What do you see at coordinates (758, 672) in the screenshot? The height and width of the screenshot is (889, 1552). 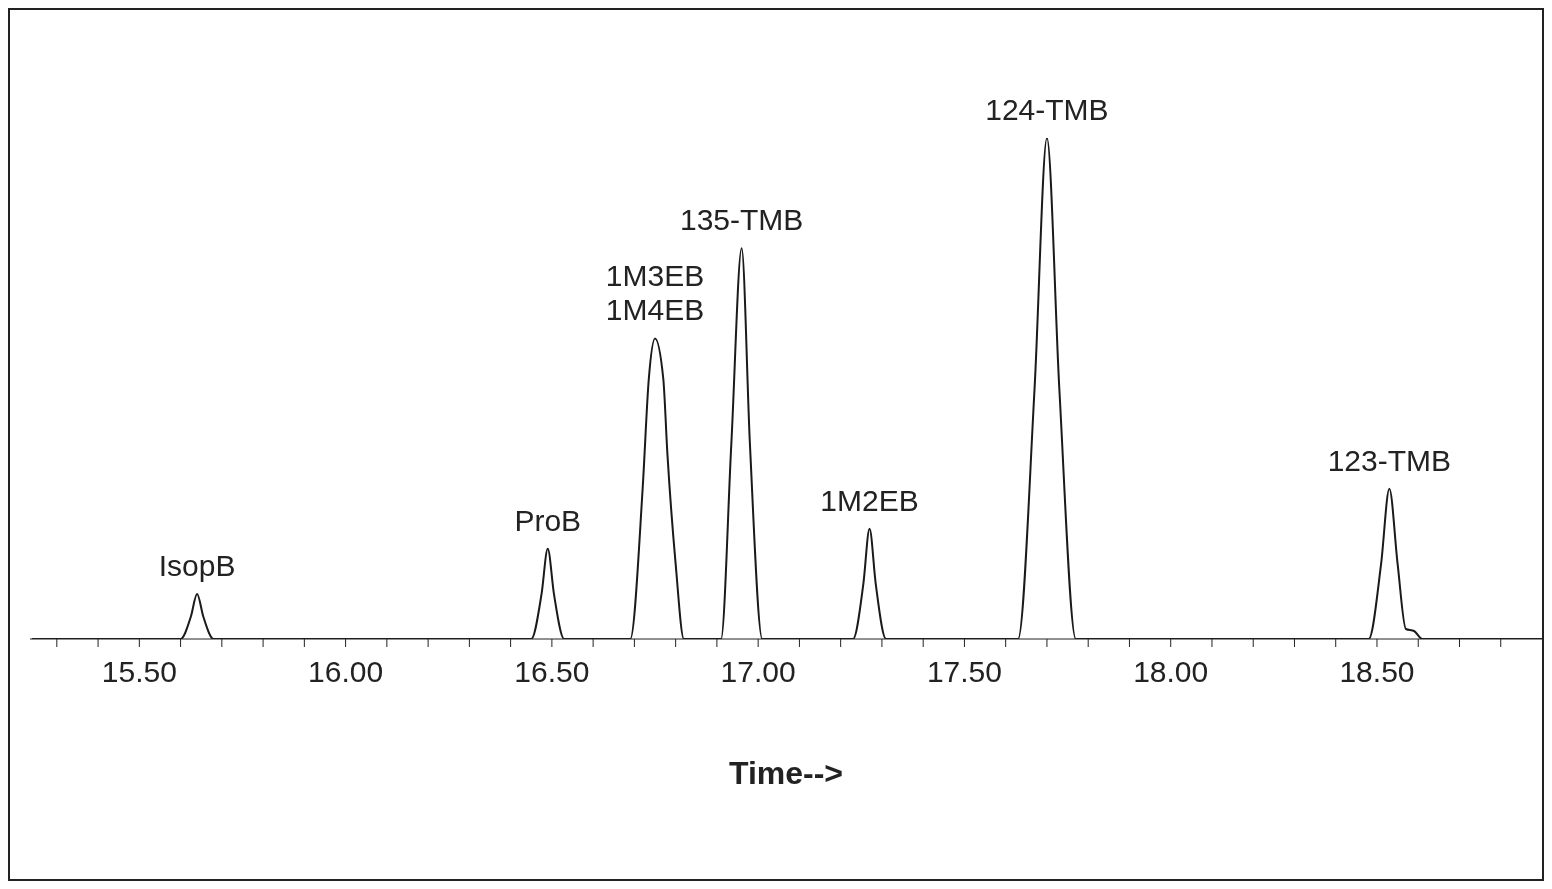 I see `x-tick-label: 17.00` at bounding box center [758, 672].